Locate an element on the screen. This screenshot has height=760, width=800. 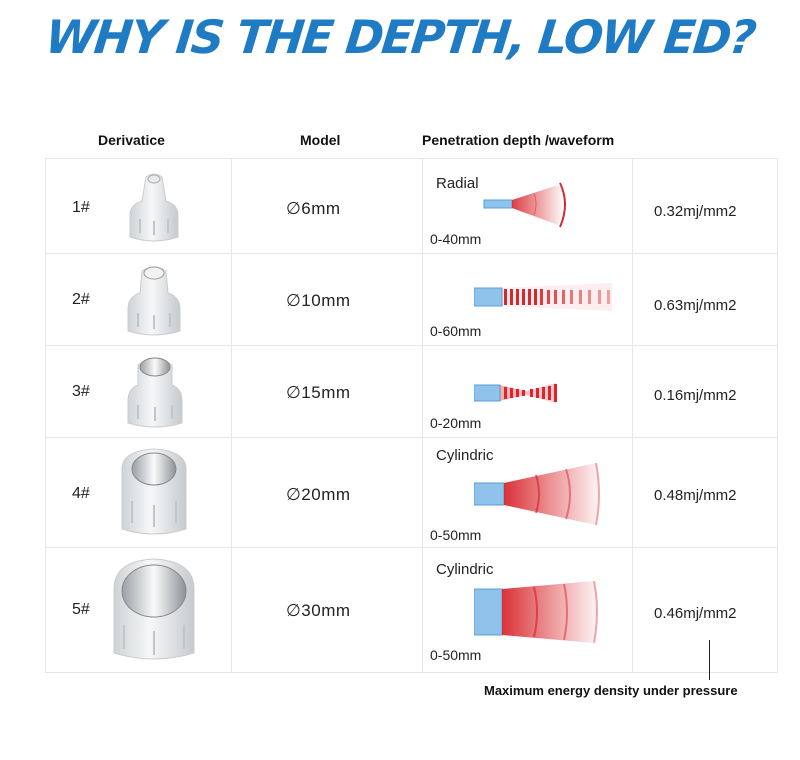
energy-density: 0.16mj/mm2 is located at coordinates (695, 395).